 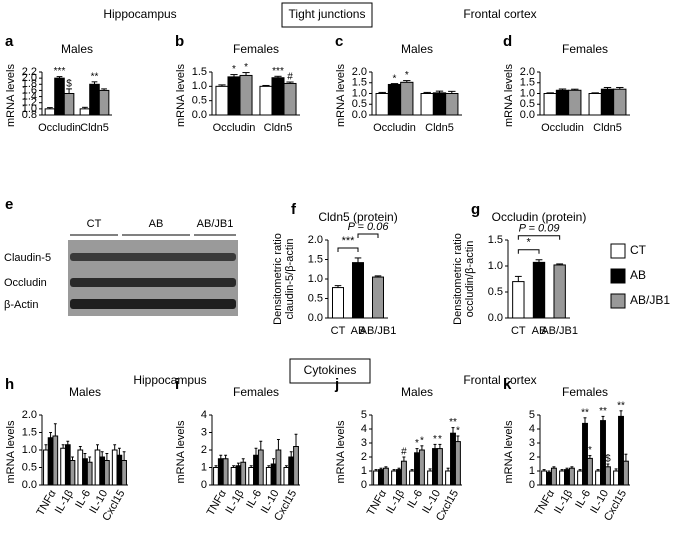 What do you see at coordinates (509, 95) in the screenshot?
I see `y-axis-label: mRNA levels` at bounding box center [509, 95].